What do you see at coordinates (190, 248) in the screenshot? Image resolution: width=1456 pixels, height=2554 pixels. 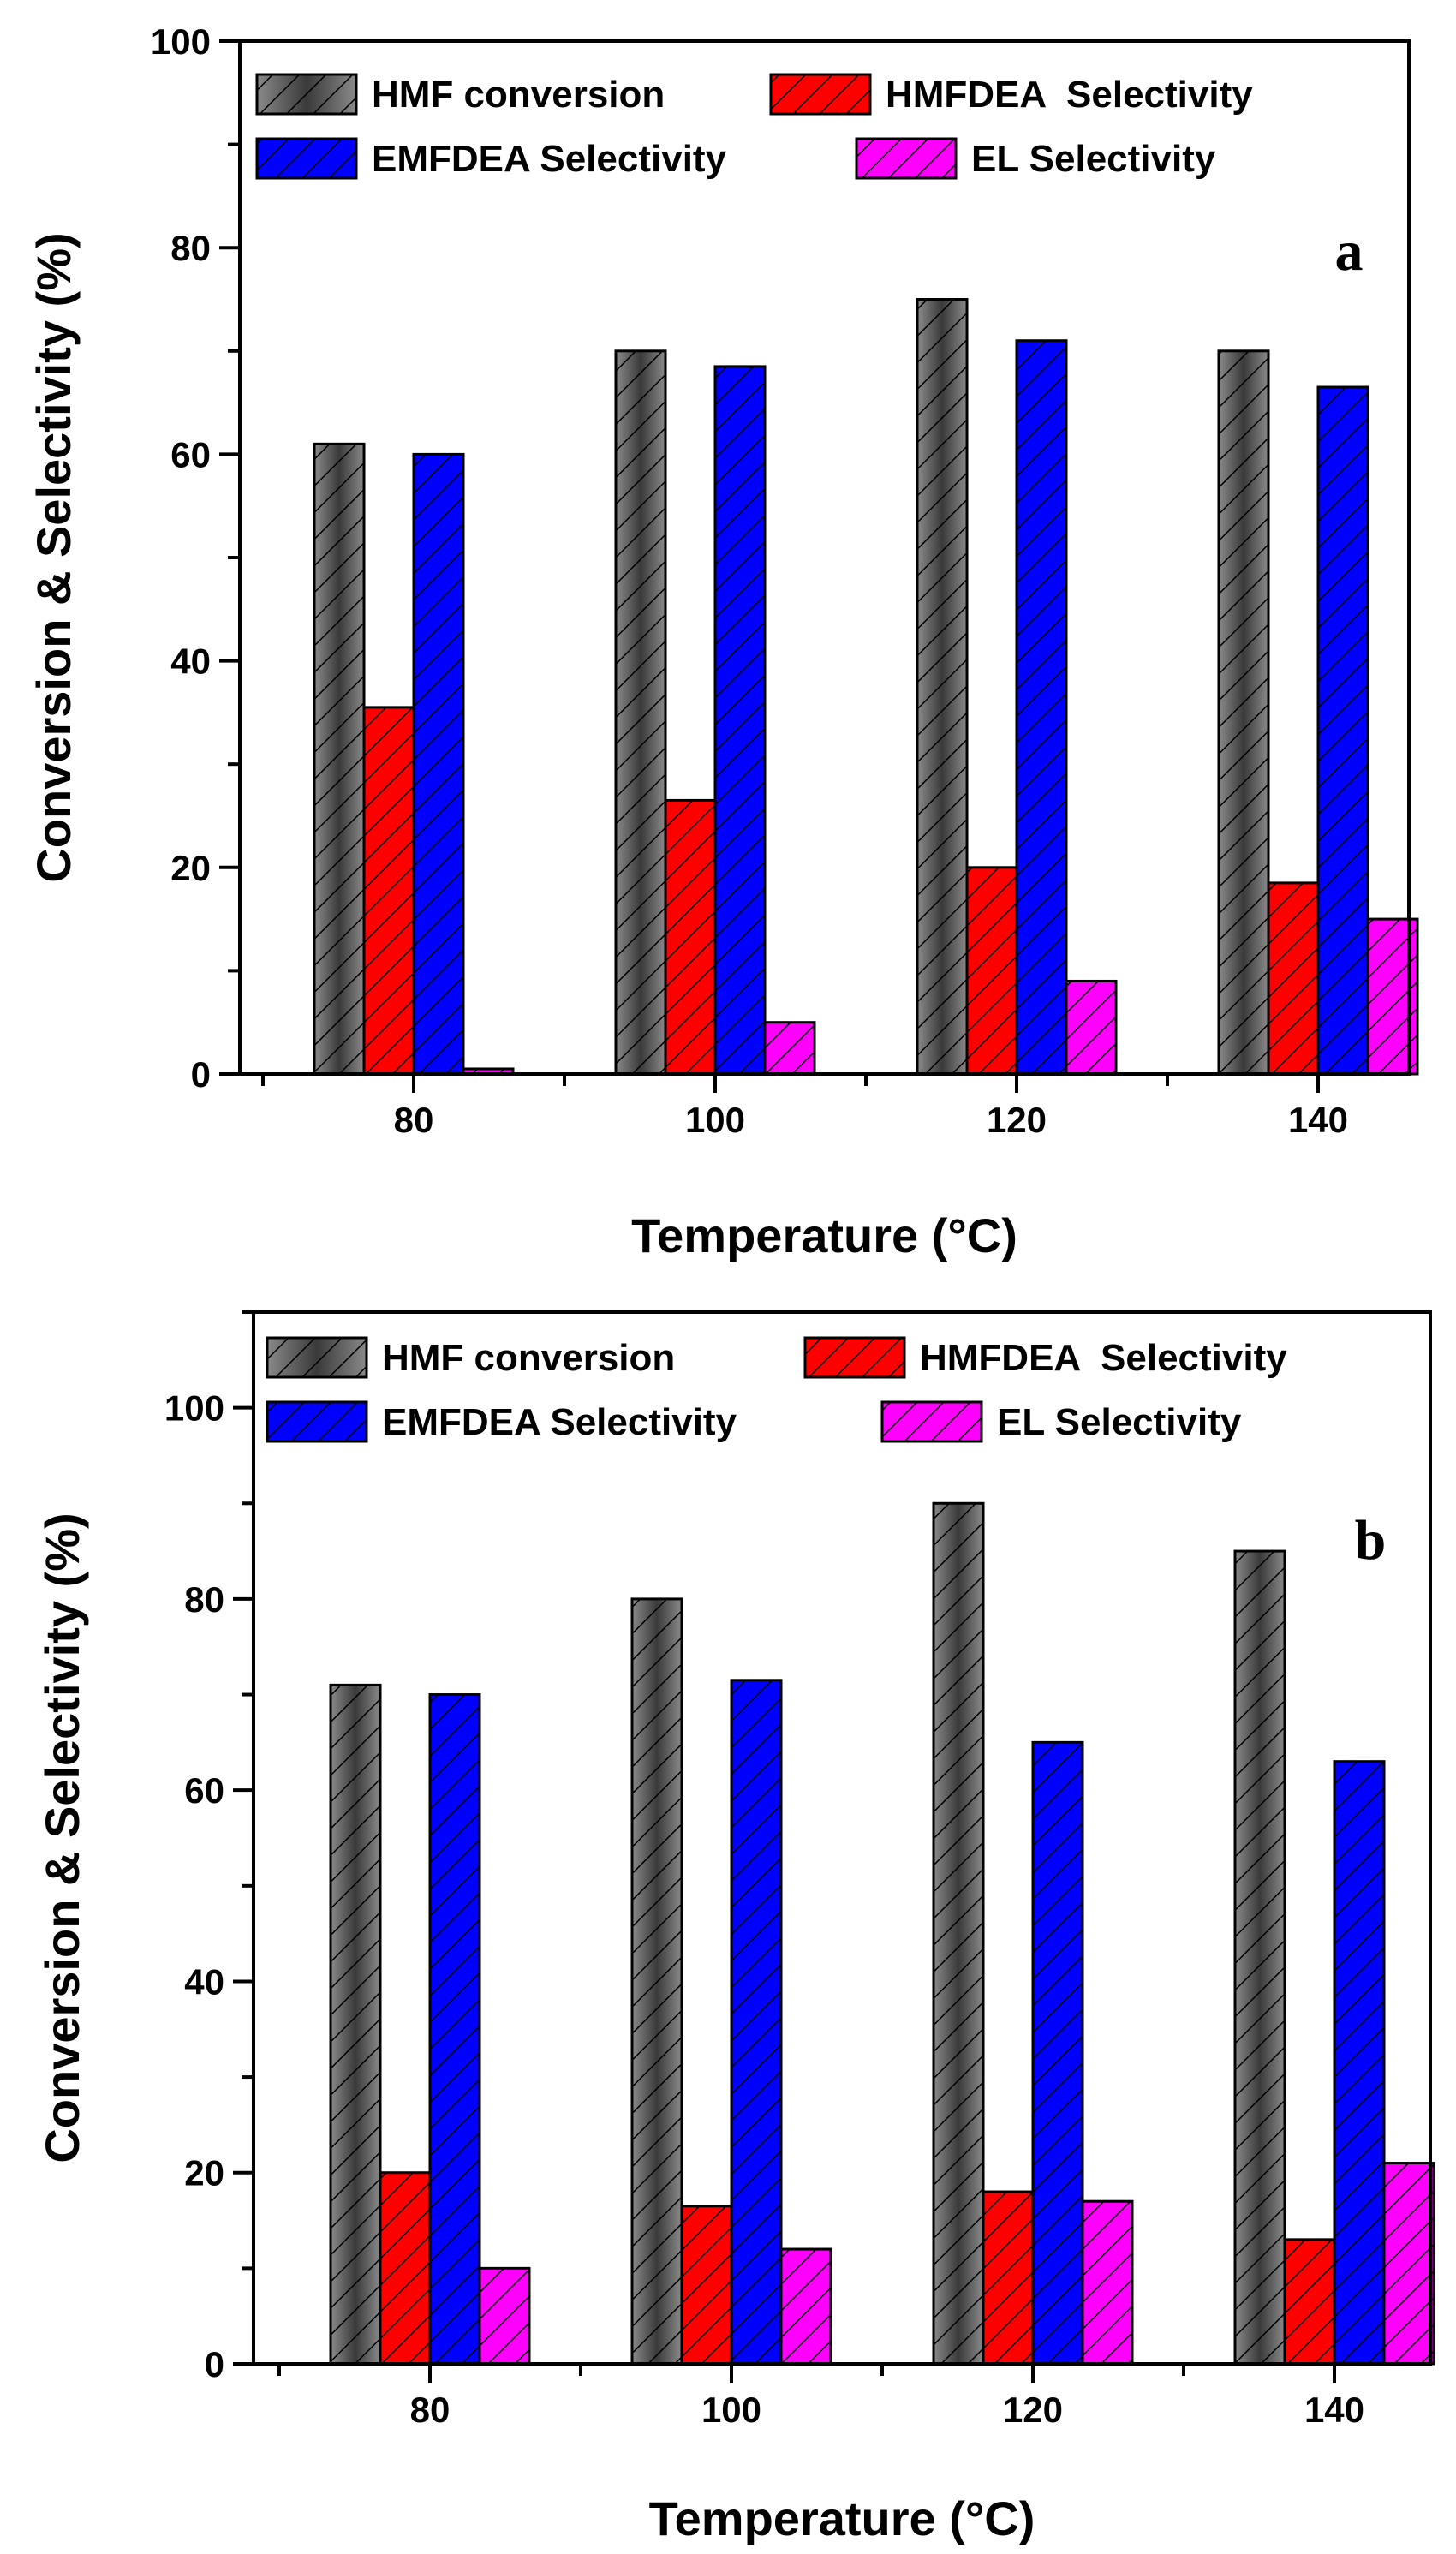 I see `p1-y-tick-label-80: 80` at bounding box center [190, 248].